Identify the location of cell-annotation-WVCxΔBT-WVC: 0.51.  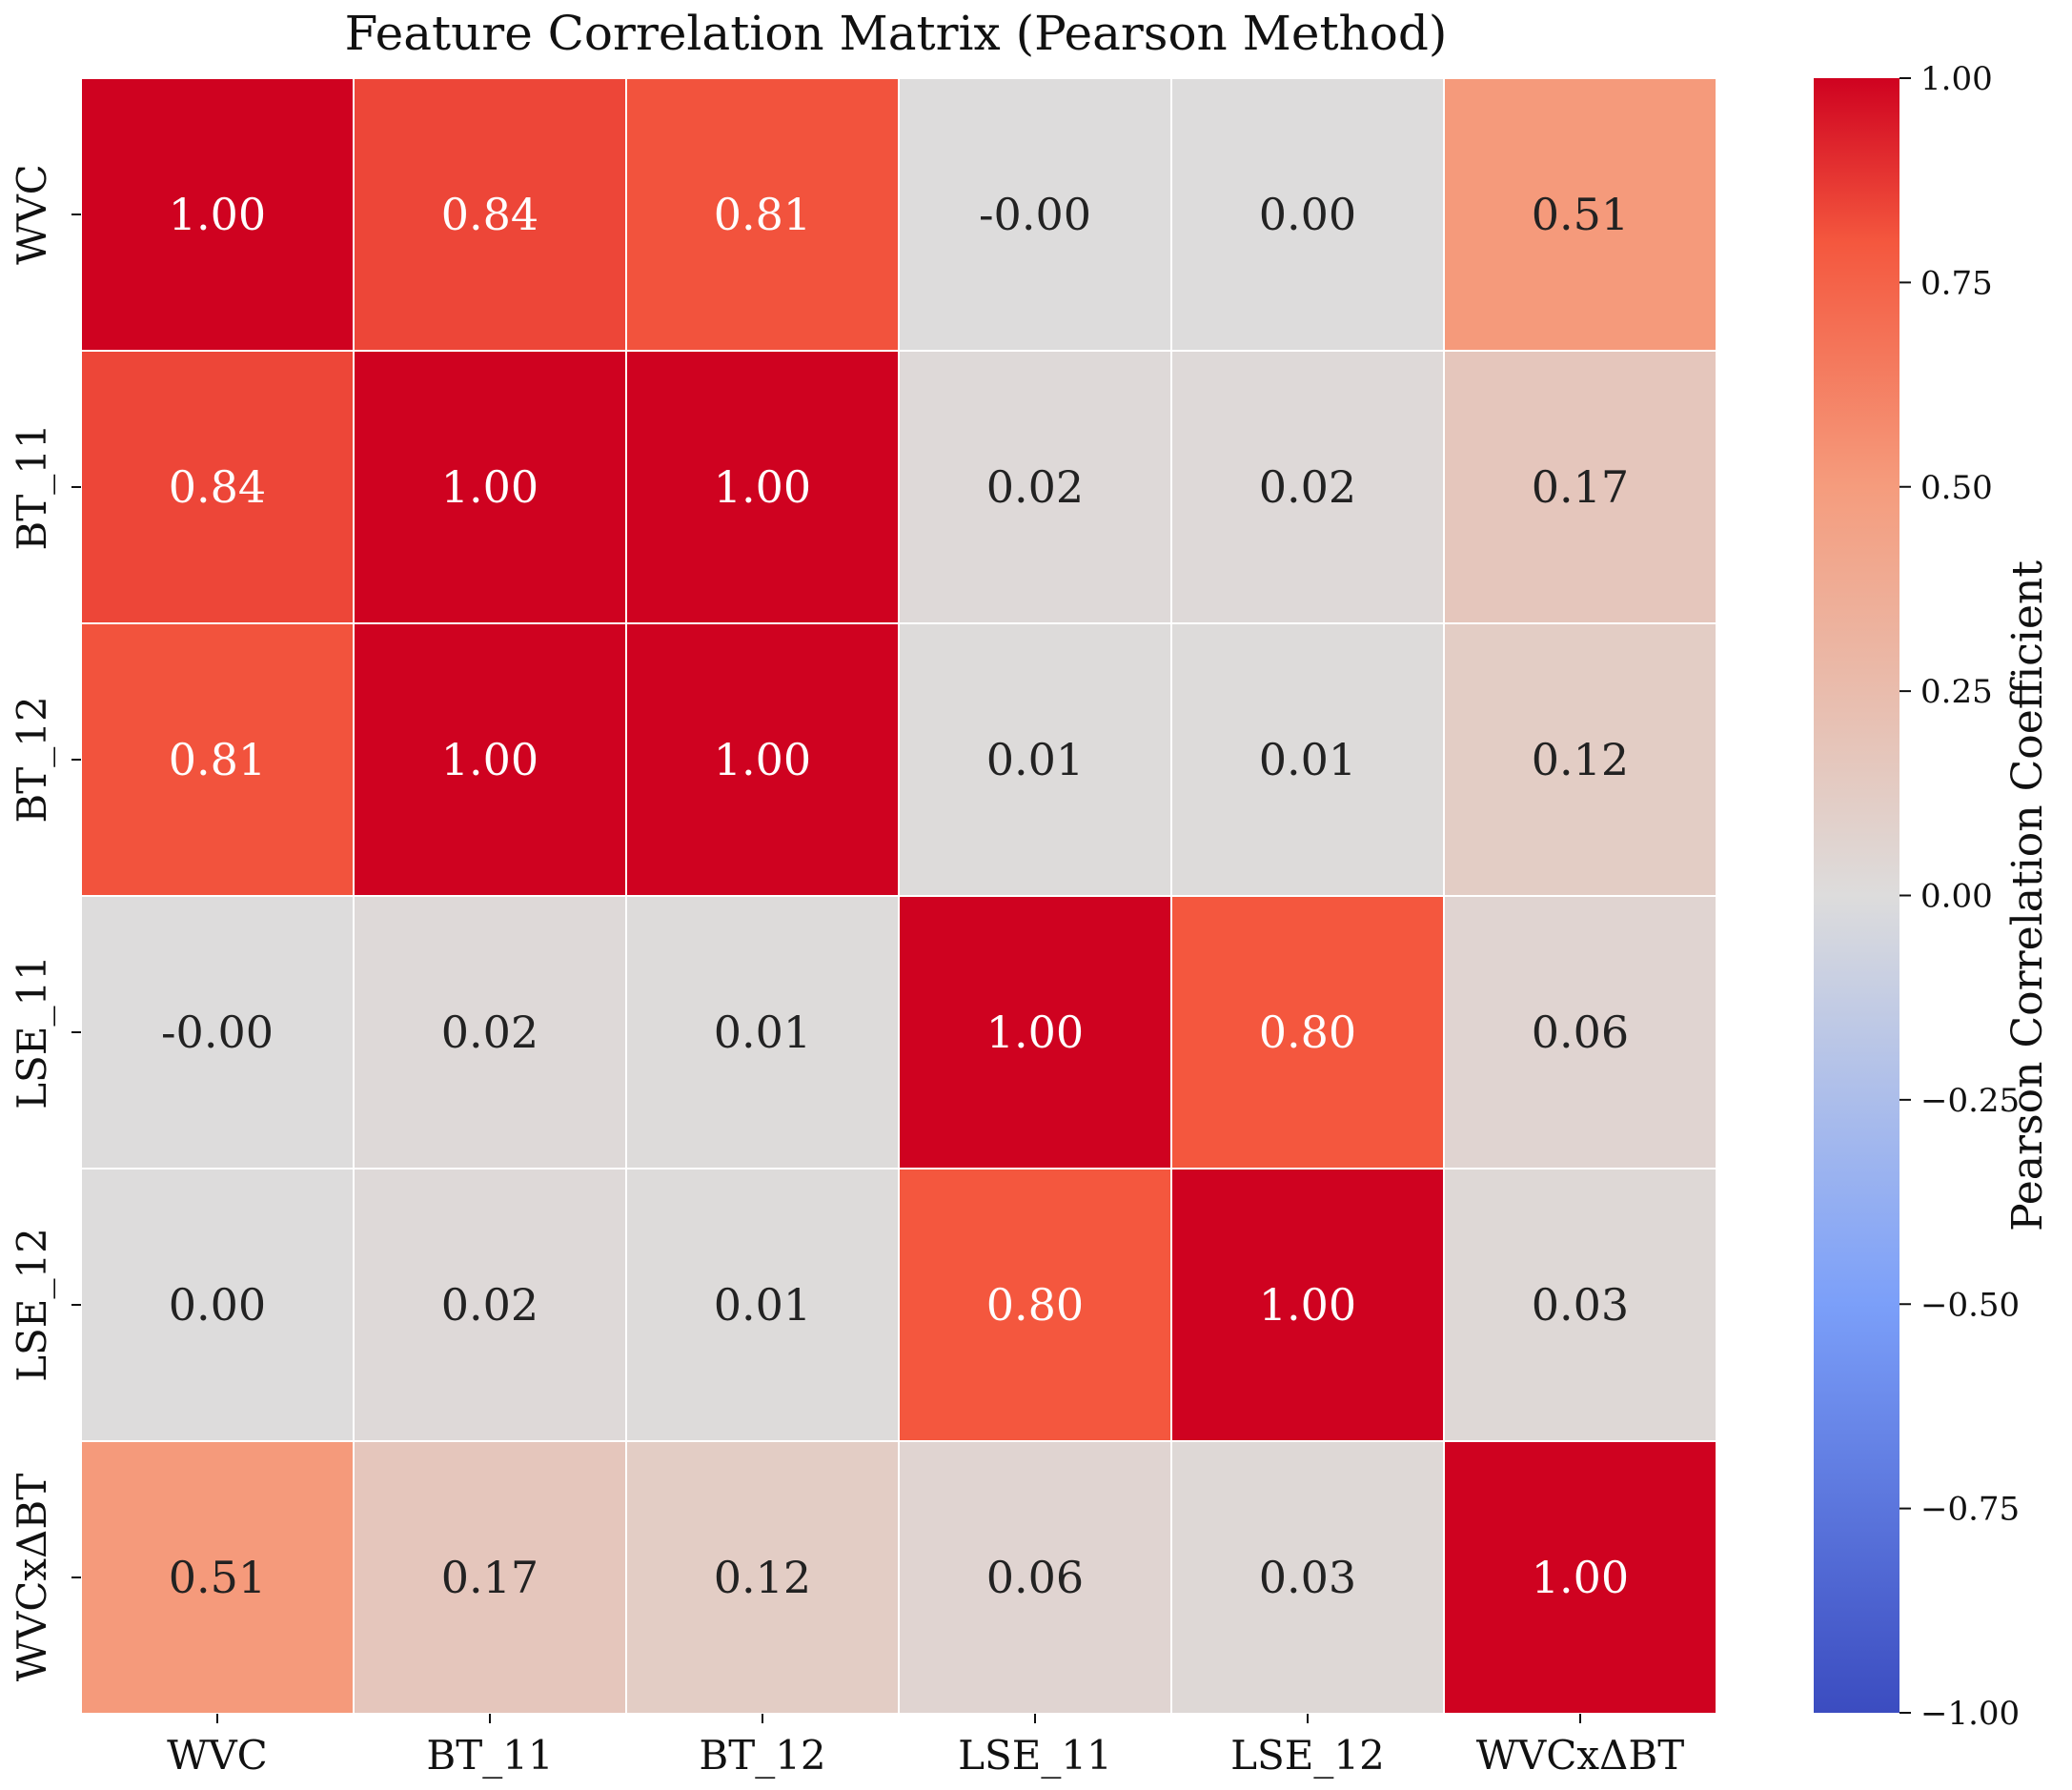
(217, 1577).